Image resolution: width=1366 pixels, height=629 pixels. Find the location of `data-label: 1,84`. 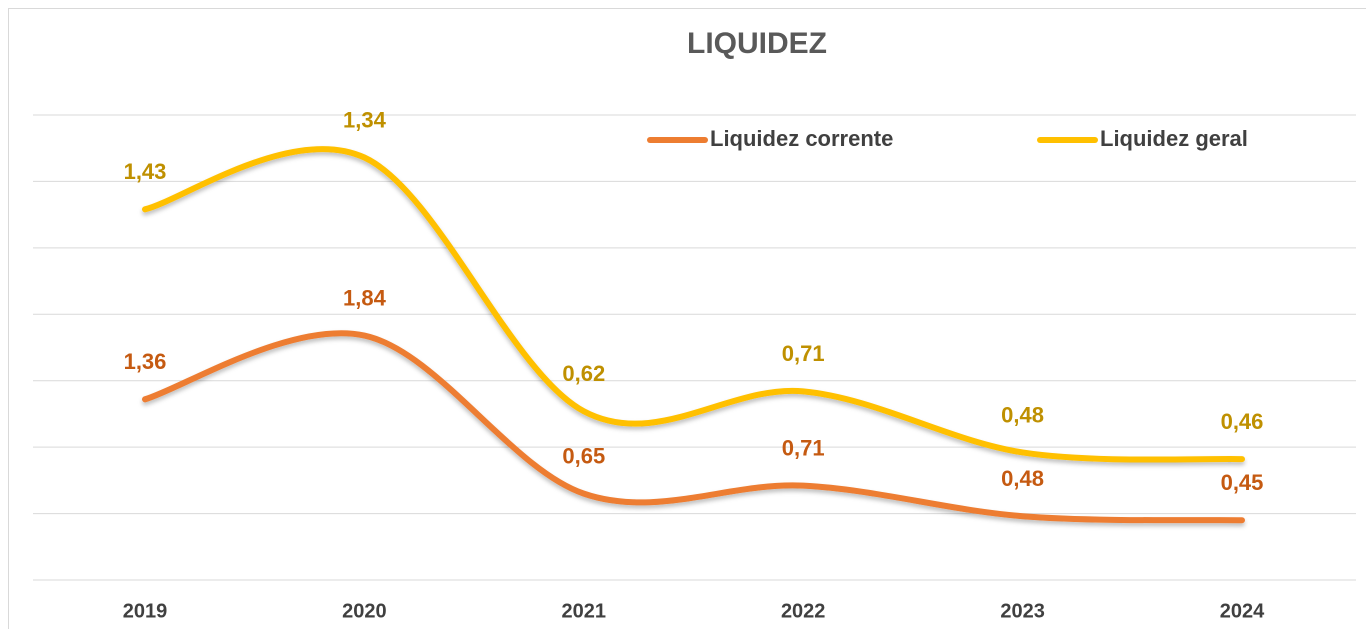

data-label: 1,84 is located at coordinates (365, 297).